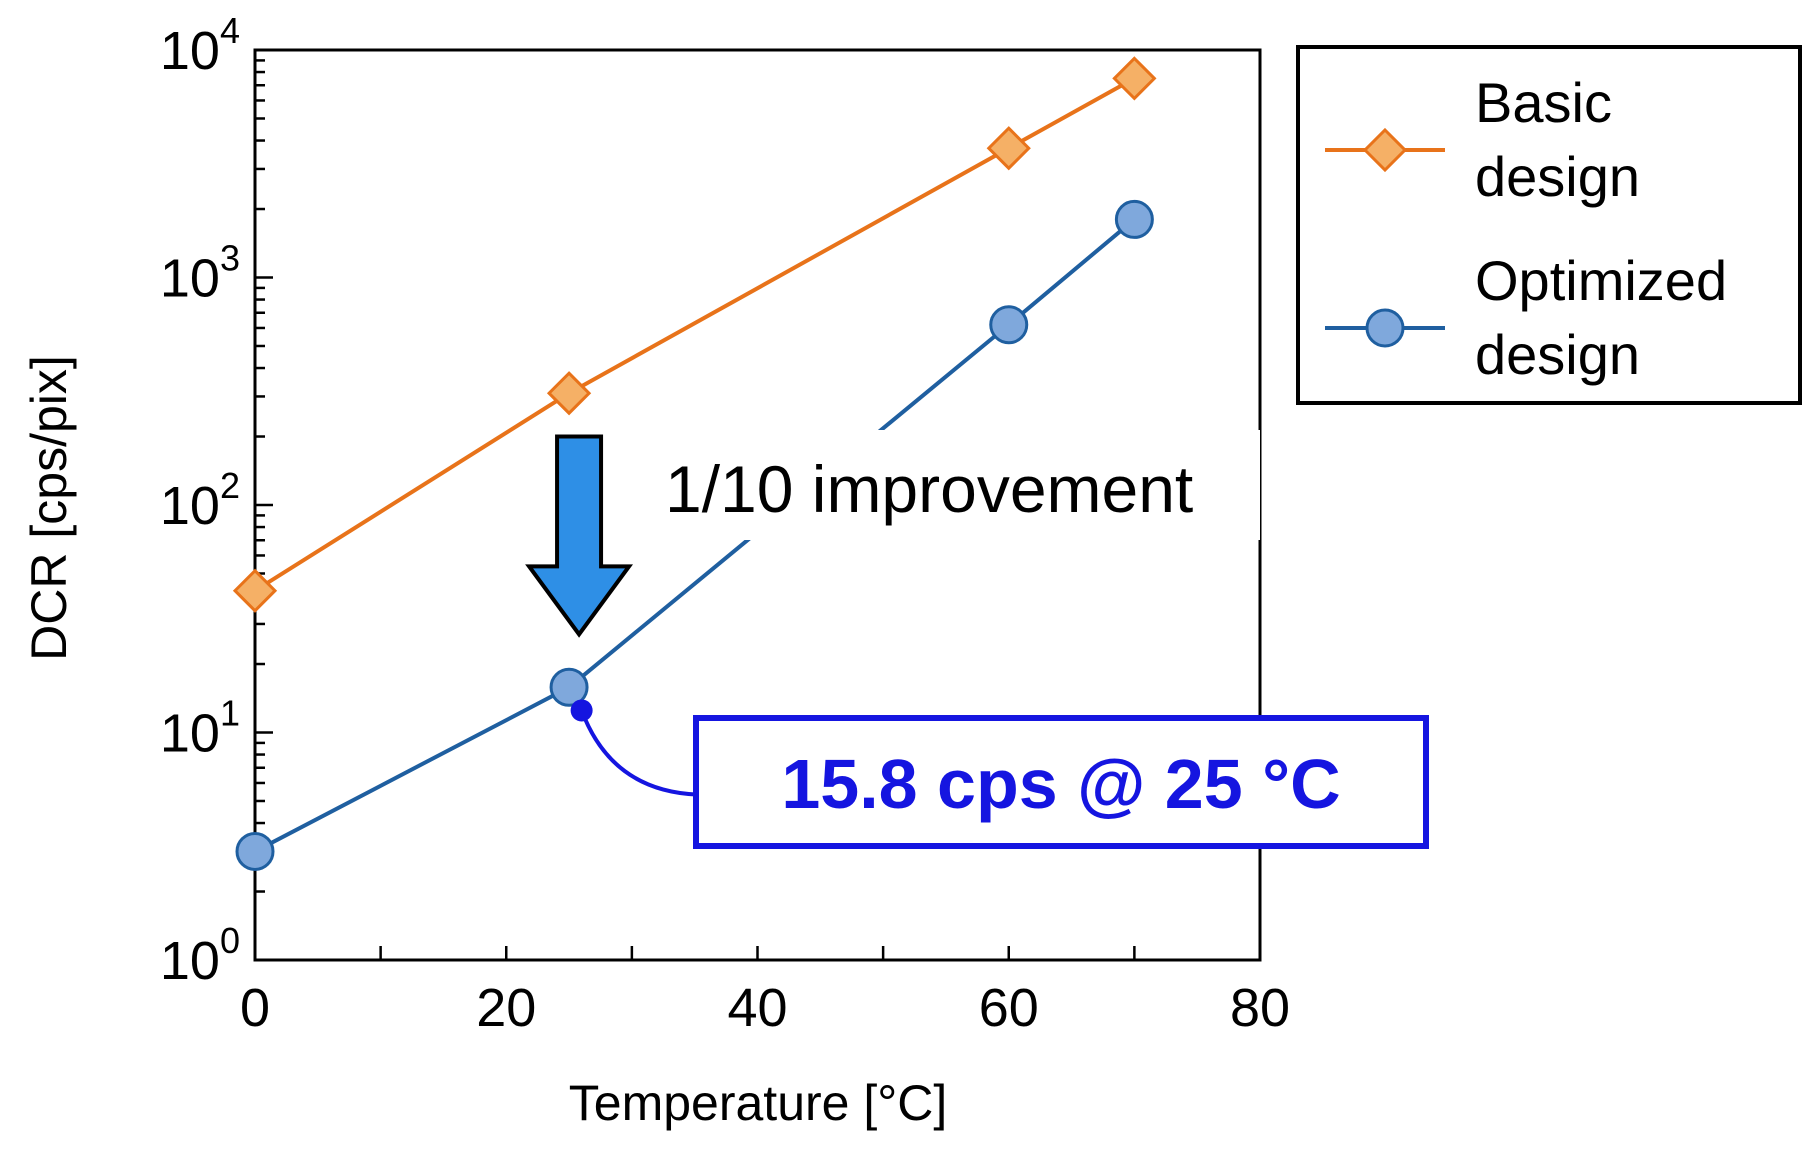  Describe the element at coordinates (929, 489) in the screenshot. I see `improvement-label: 1/10 improvement` at that location.